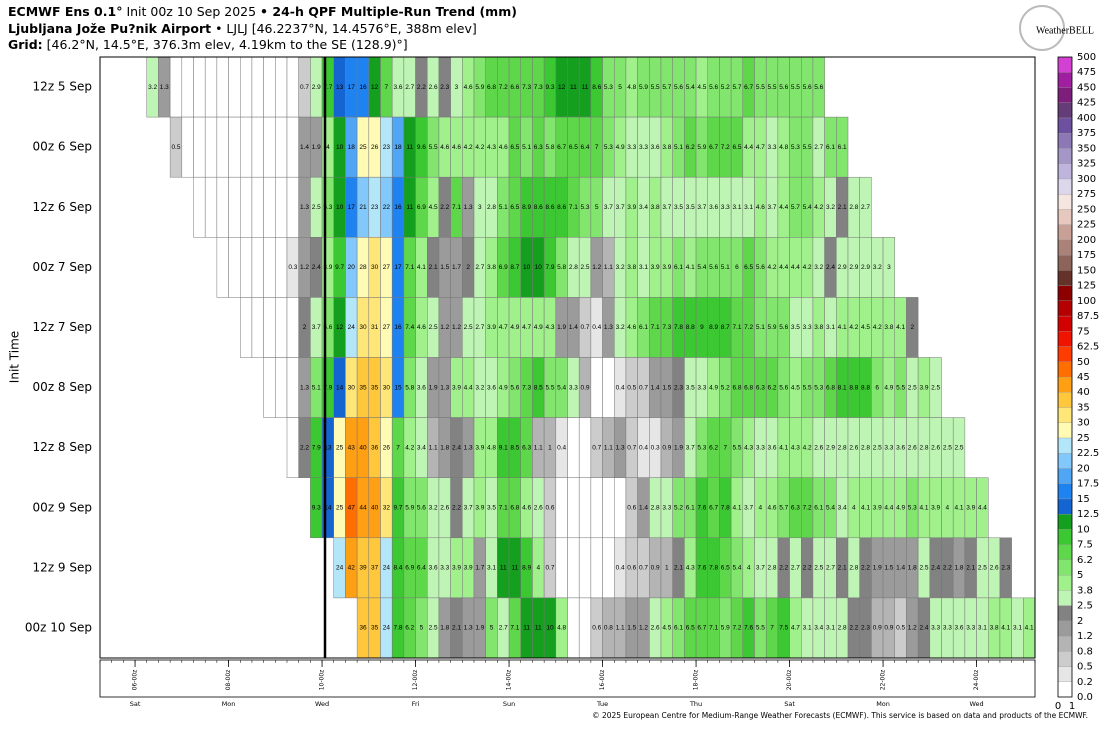  Describe the element at coordinates (340, 87) in the screenshot. I see `cell-label: 13` at that location.